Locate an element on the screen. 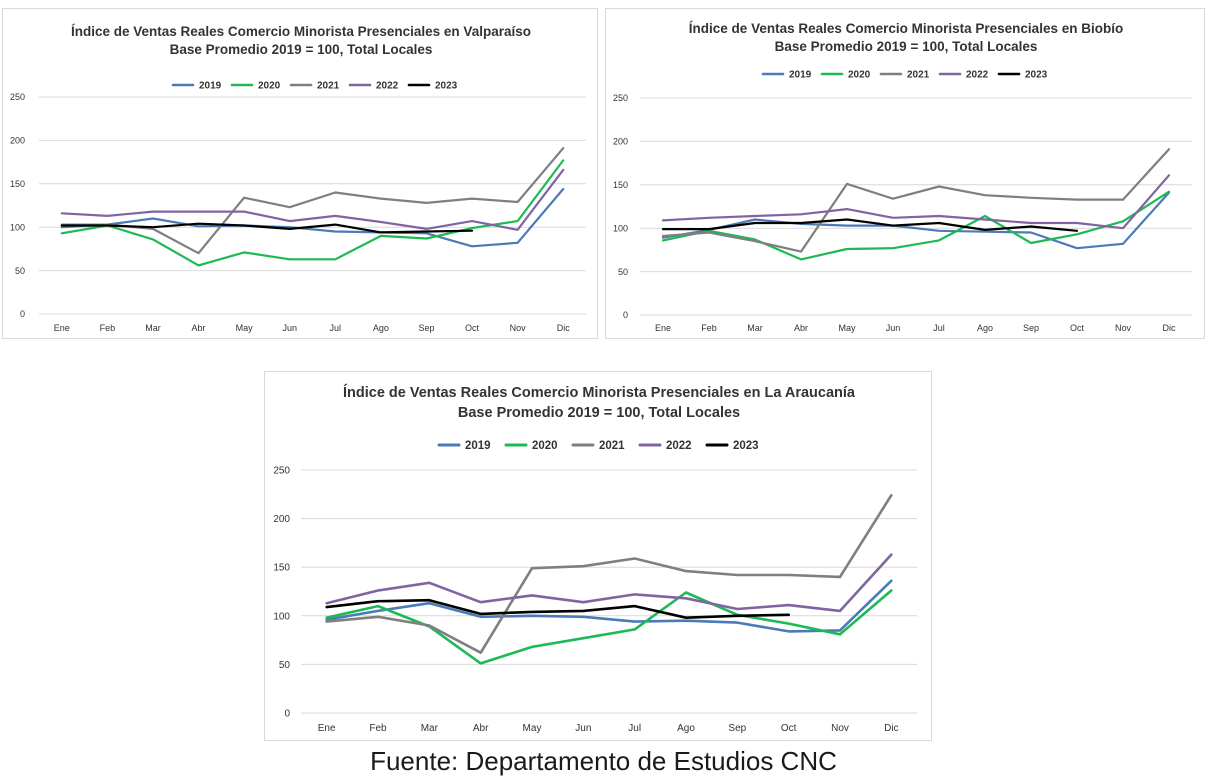  chart-subtitle-biobio: Base Promedio 2019 = 100, Total Locales is located at coordinates (906, 46).